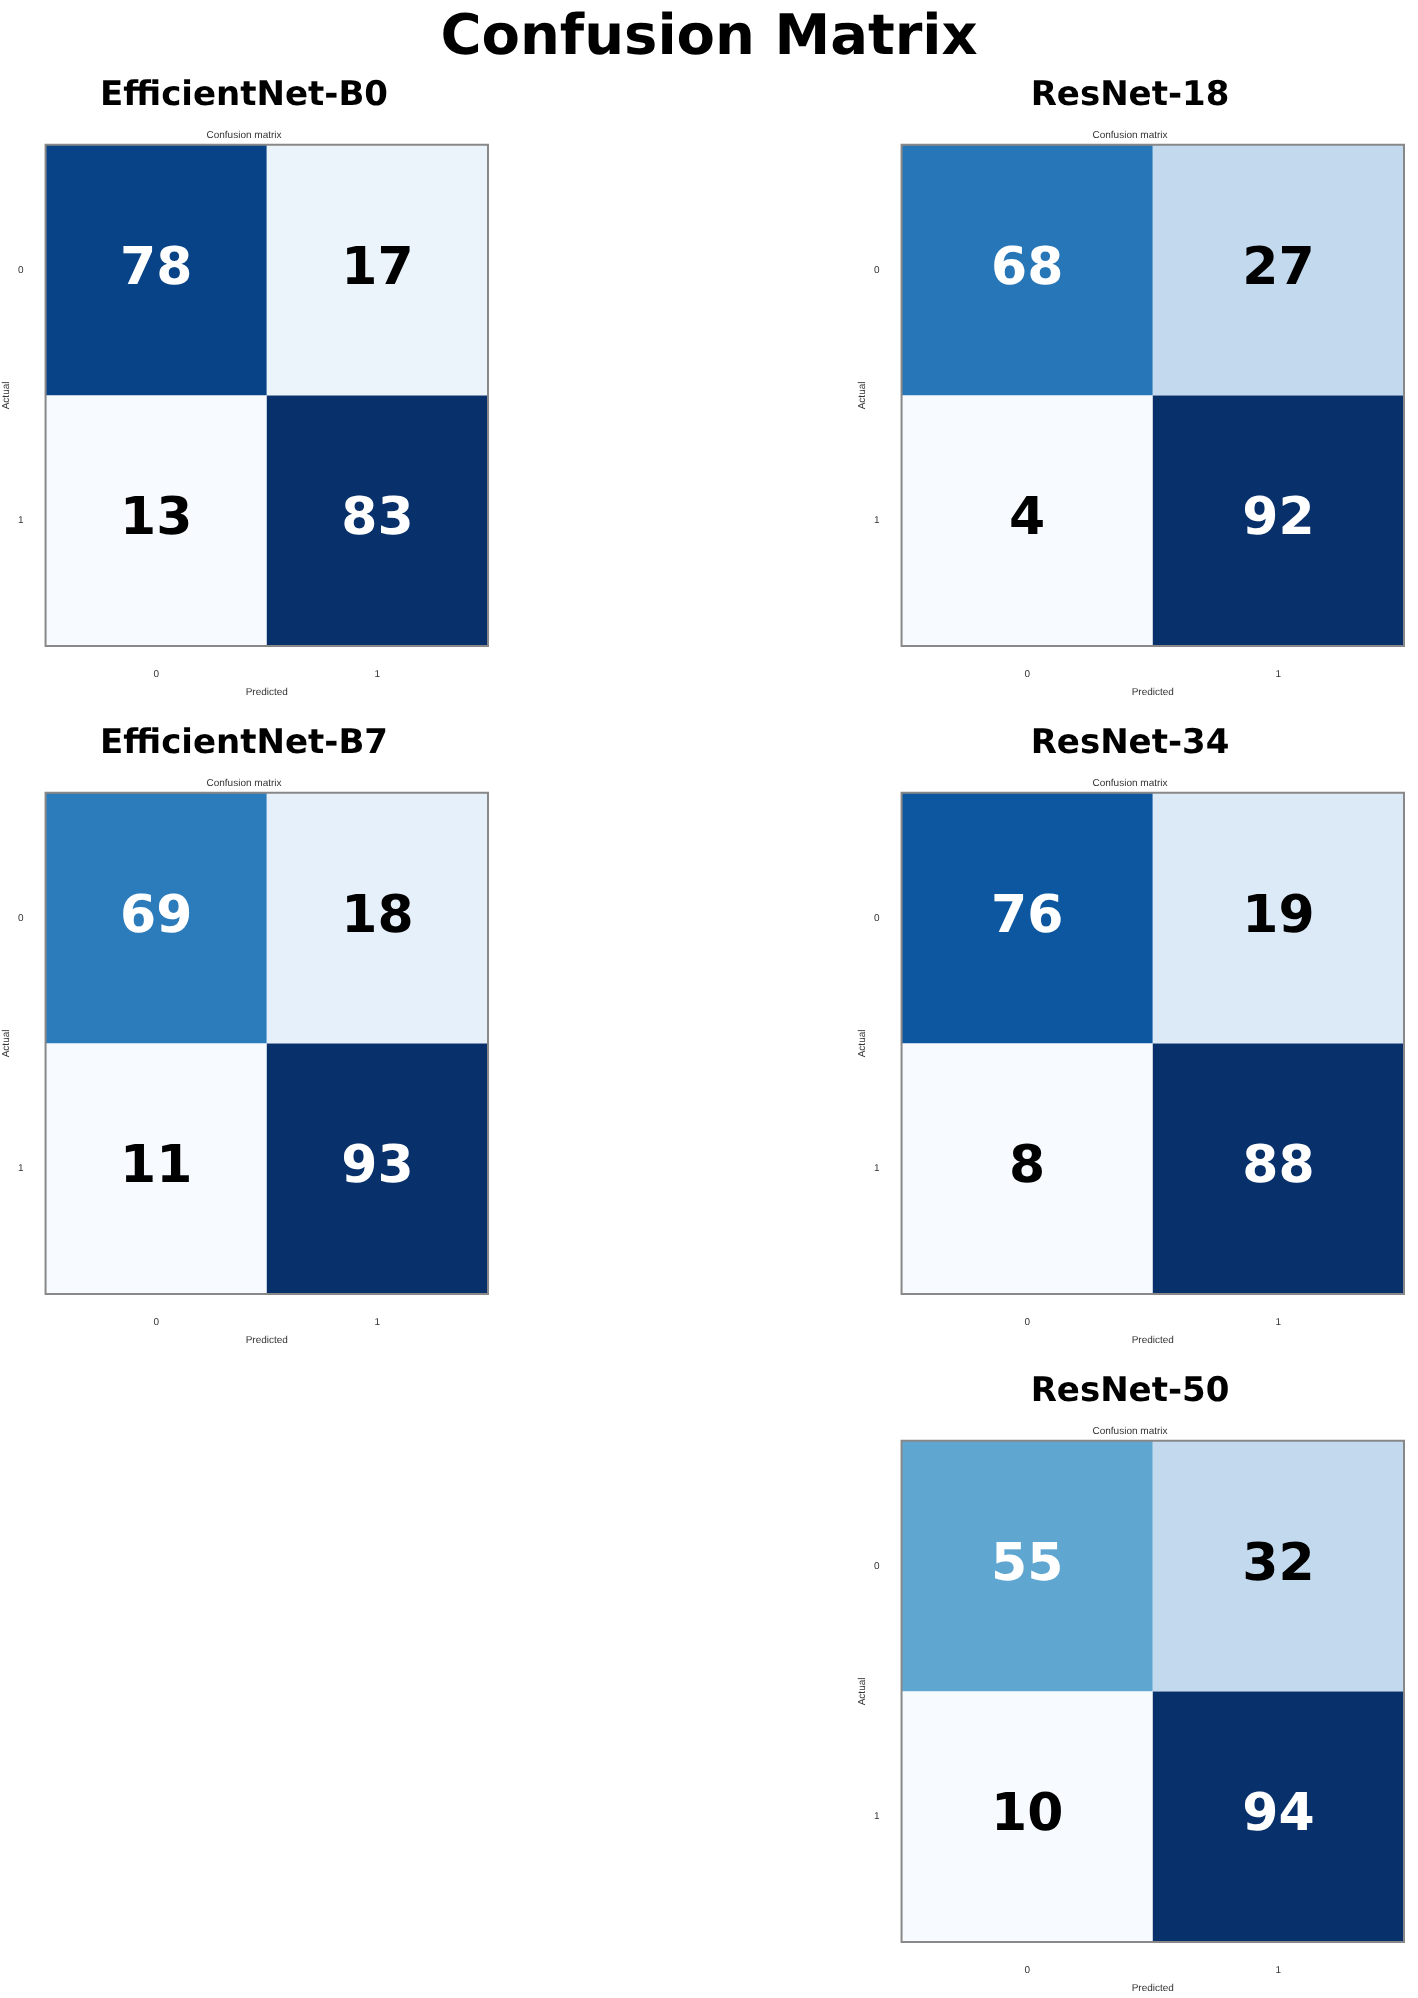  What do you see at coordinates (377, 267) in the screenshot?
I see `data-label: 17` at bounding box center [377, 267].